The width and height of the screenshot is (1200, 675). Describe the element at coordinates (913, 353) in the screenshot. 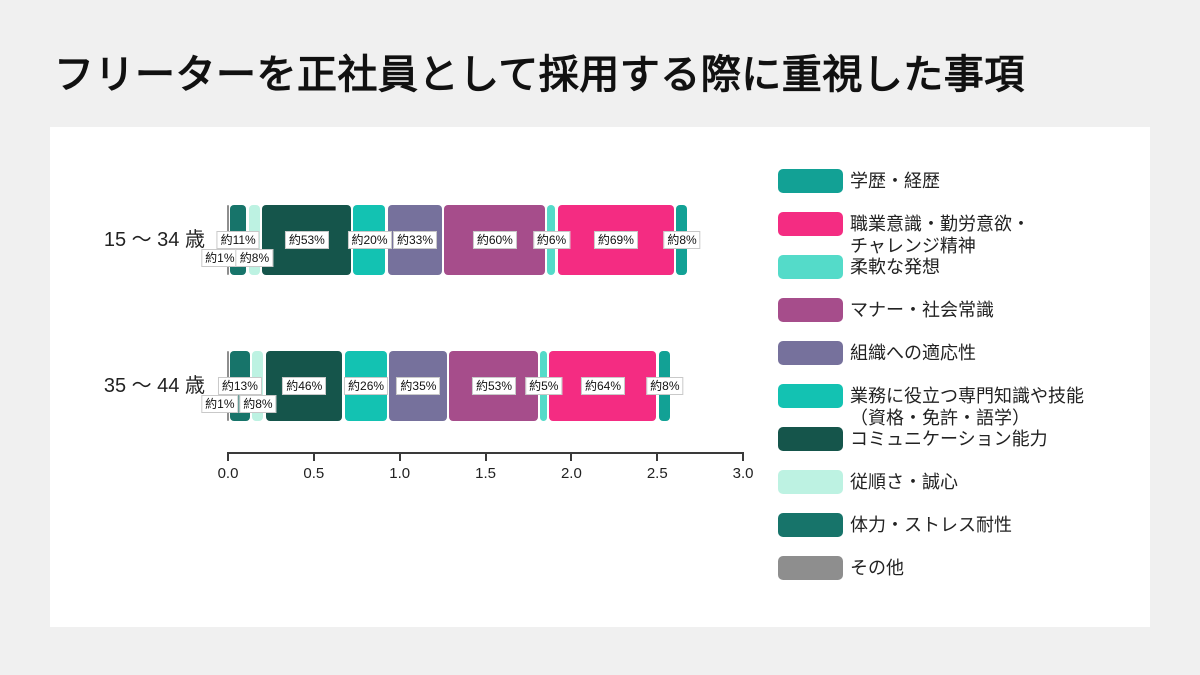

I see `legend-label: 組織への適応性` at that location.